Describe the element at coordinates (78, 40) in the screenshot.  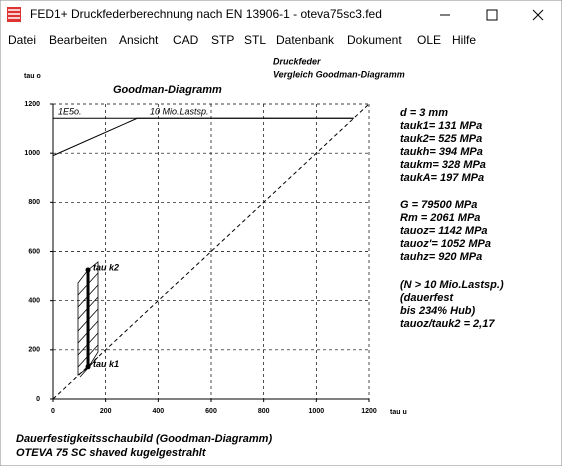
I see `menu-item: Bearbeiten` at that location.